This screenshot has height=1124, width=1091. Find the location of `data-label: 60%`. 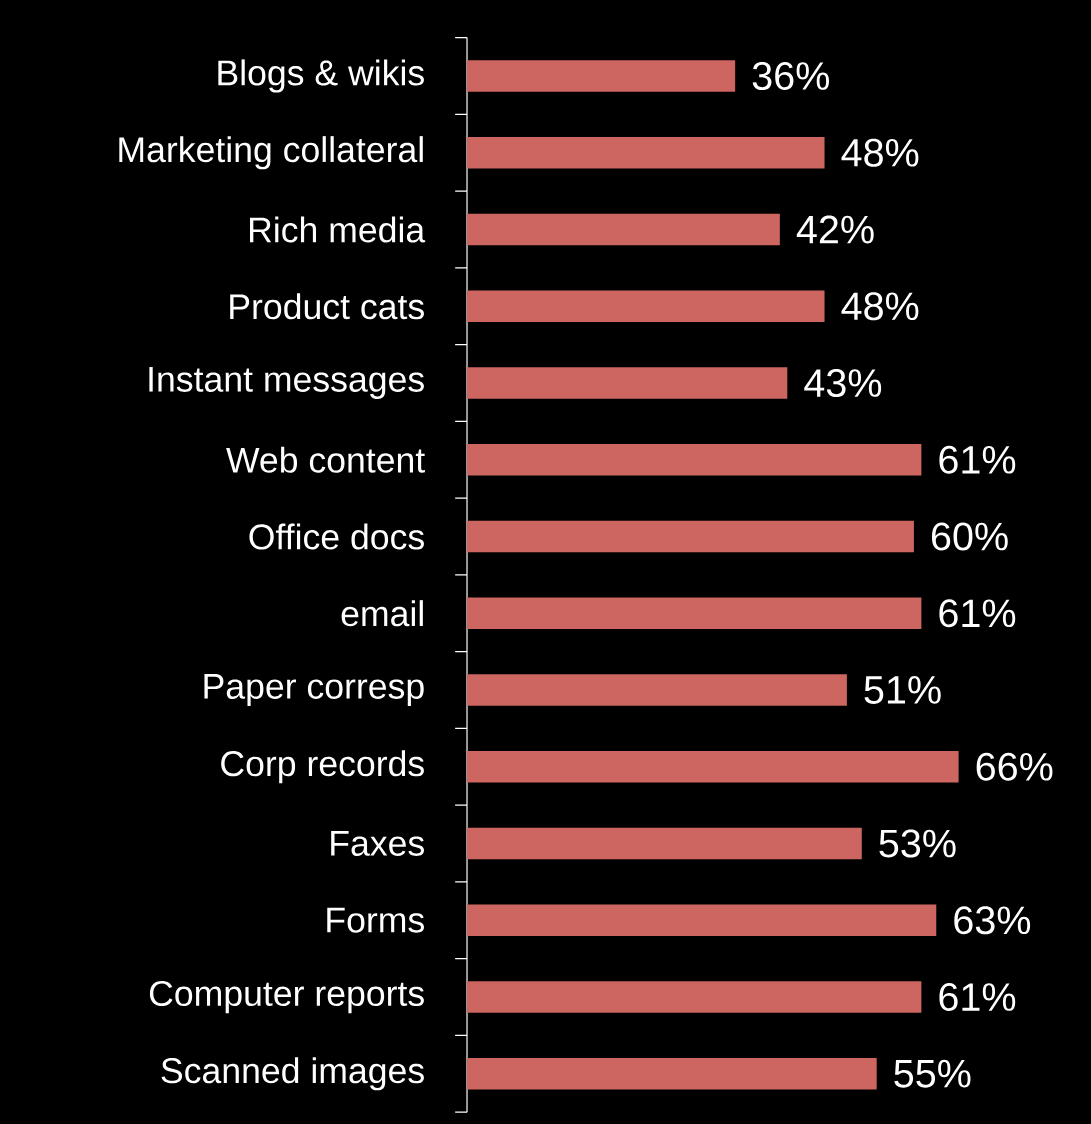

data-label: 60% is located at coordinates (969, 536).